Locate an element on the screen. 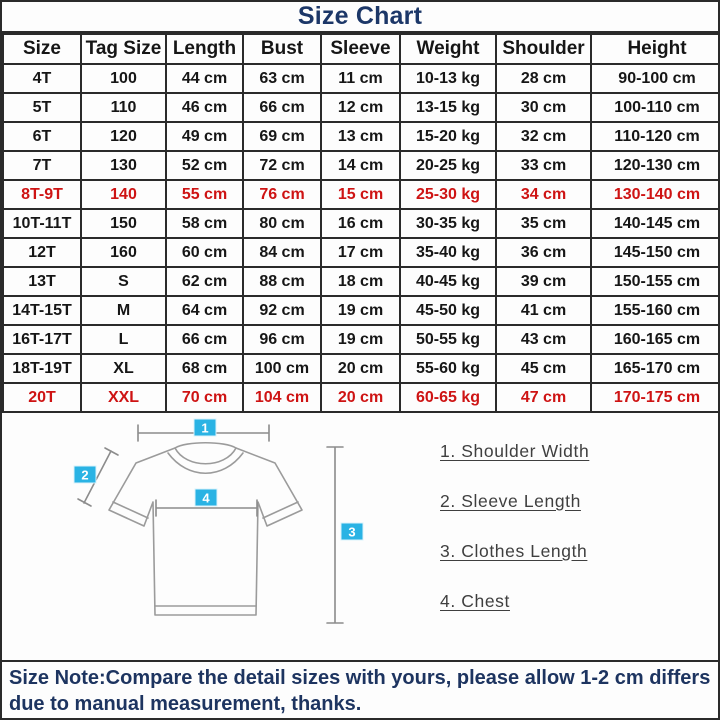 This screenshot has width=720, height=720. table-cell: 150 is located at coordinates (123, 223).